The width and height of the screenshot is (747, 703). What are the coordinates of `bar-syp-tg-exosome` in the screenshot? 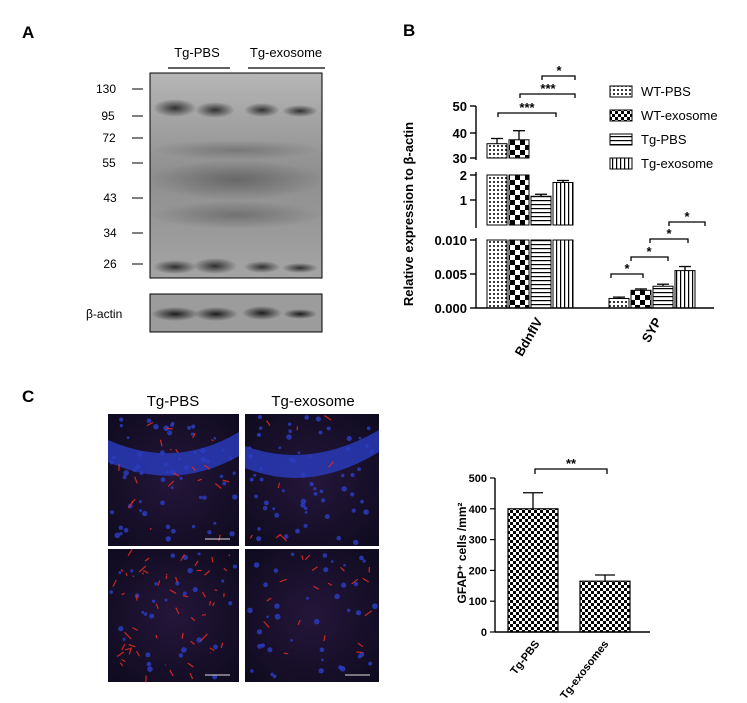 It's located at (685, 289).